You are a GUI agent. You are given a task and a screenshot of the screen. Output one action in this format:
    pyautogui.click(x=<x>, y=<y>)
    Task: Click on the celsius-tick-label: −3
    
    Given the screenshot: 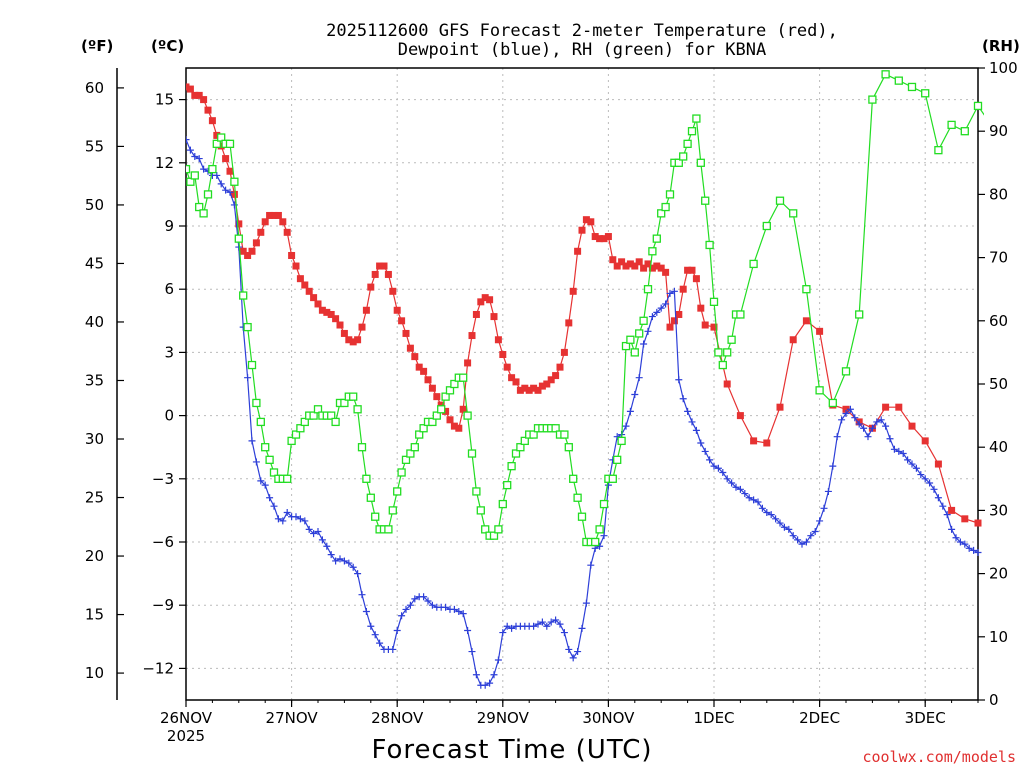 What is the action you would take?
    pyautogui.click(x=163, y=479)
    